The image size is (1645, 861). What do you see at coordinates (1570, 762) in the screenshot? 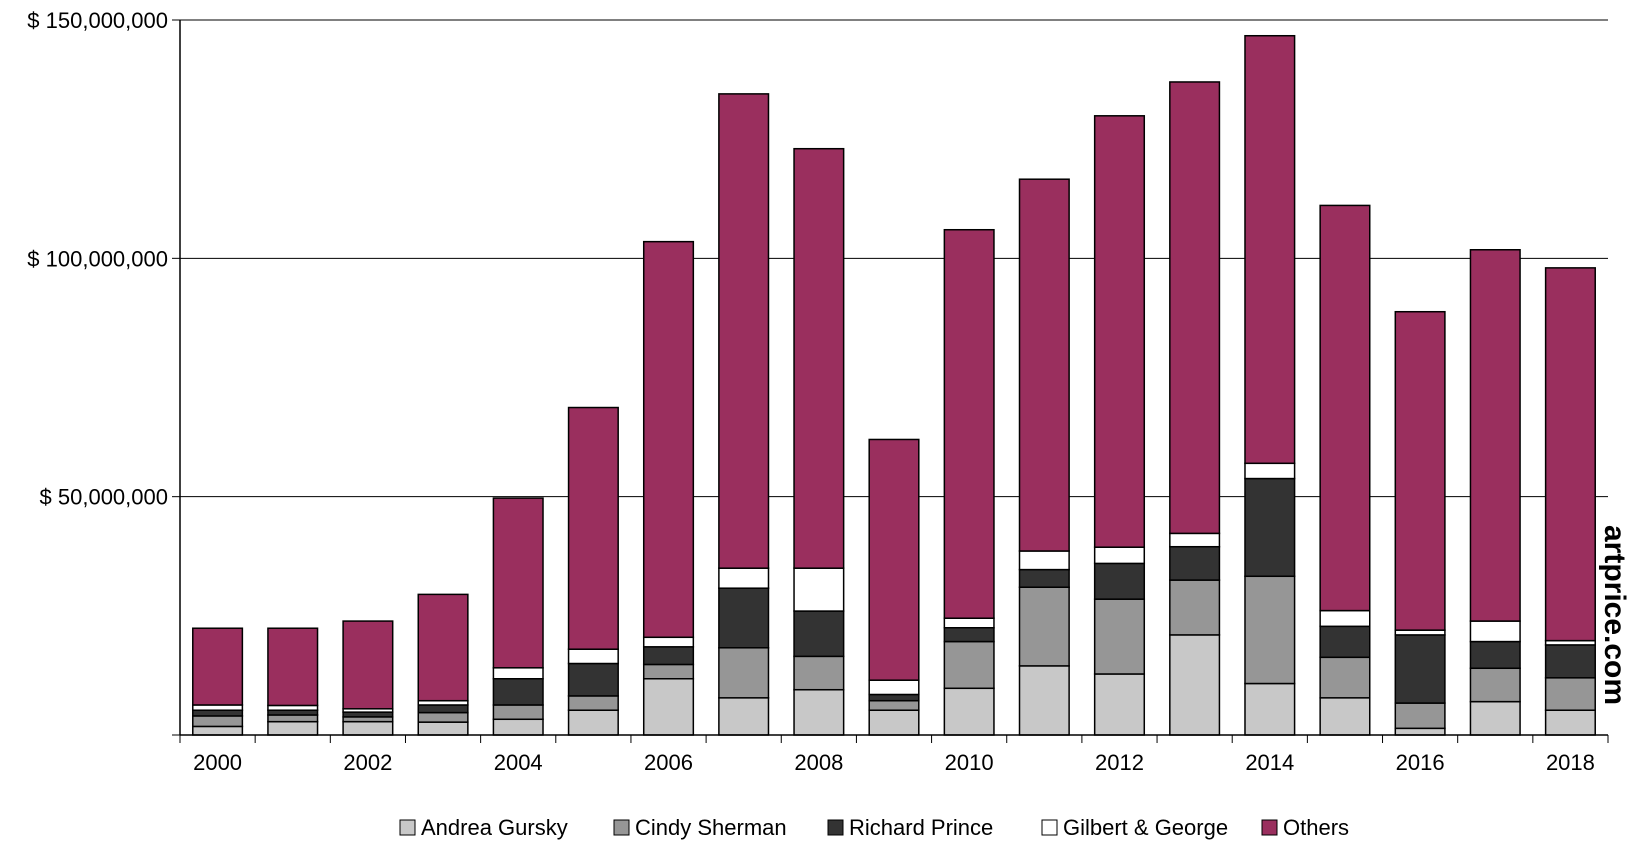
I see `x-tick-label: 2018` at bounding box center [1570, 762].